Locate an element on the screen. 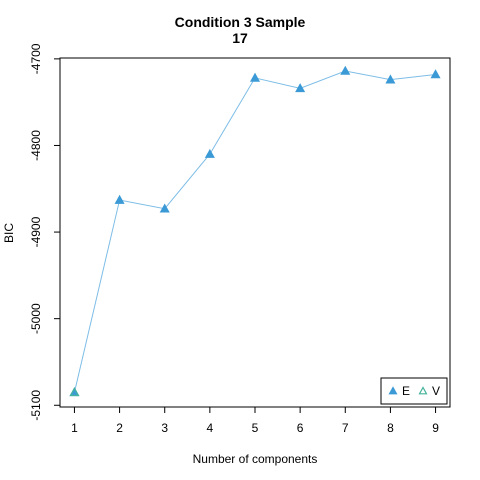 Image resolution: width=480 pixels, height=480 pixels. x-tick-label: 7 is located at coordinates (345, 428).